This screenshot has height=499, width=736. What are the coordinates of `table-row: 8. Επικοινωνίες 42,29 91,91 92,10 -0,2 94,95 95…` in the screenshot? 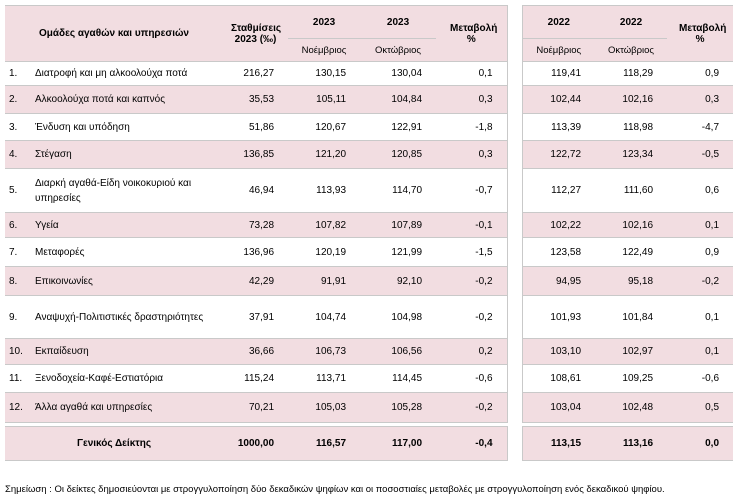 It's located at (369, 281).